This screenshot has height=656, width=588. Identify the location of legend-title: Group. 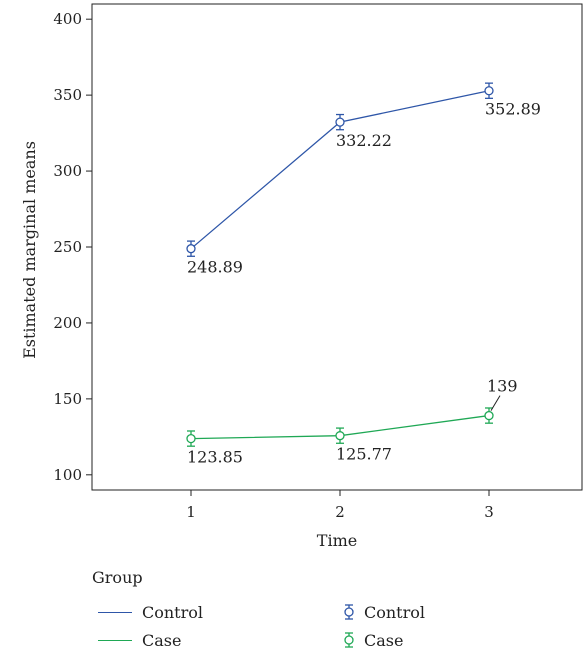
(117, 577).